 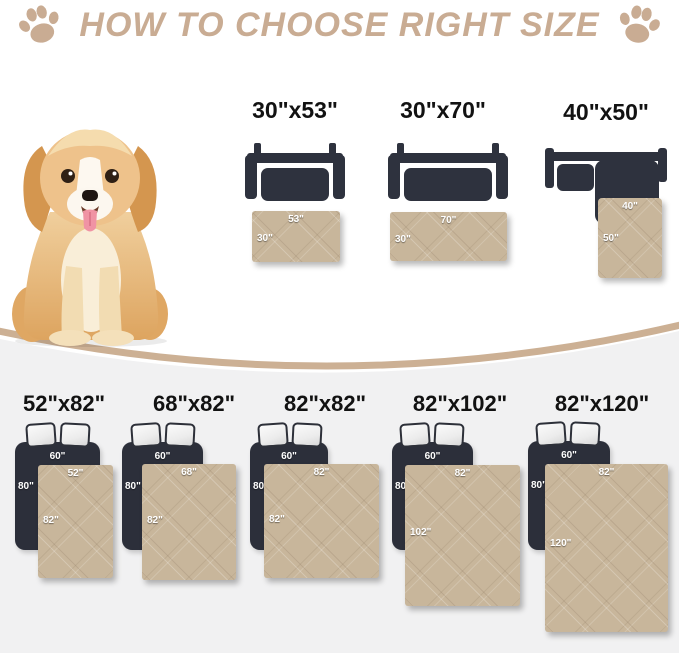 What do you see at coordinates (321, 521) in the screenshot?
I see `blanket-swatch: 82" 82"` at bounding box center [321, 521].